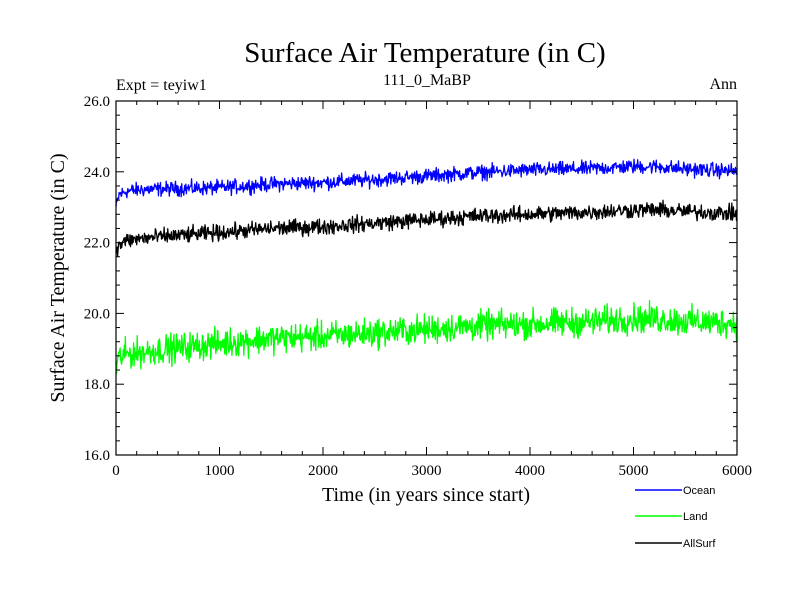 This screenshot has width=800, height=600. What do you see at coordinates (699, 544) in the screenshot?
I see `legend-label-allsurf: AllSurf` at bounding box center [699, 544].